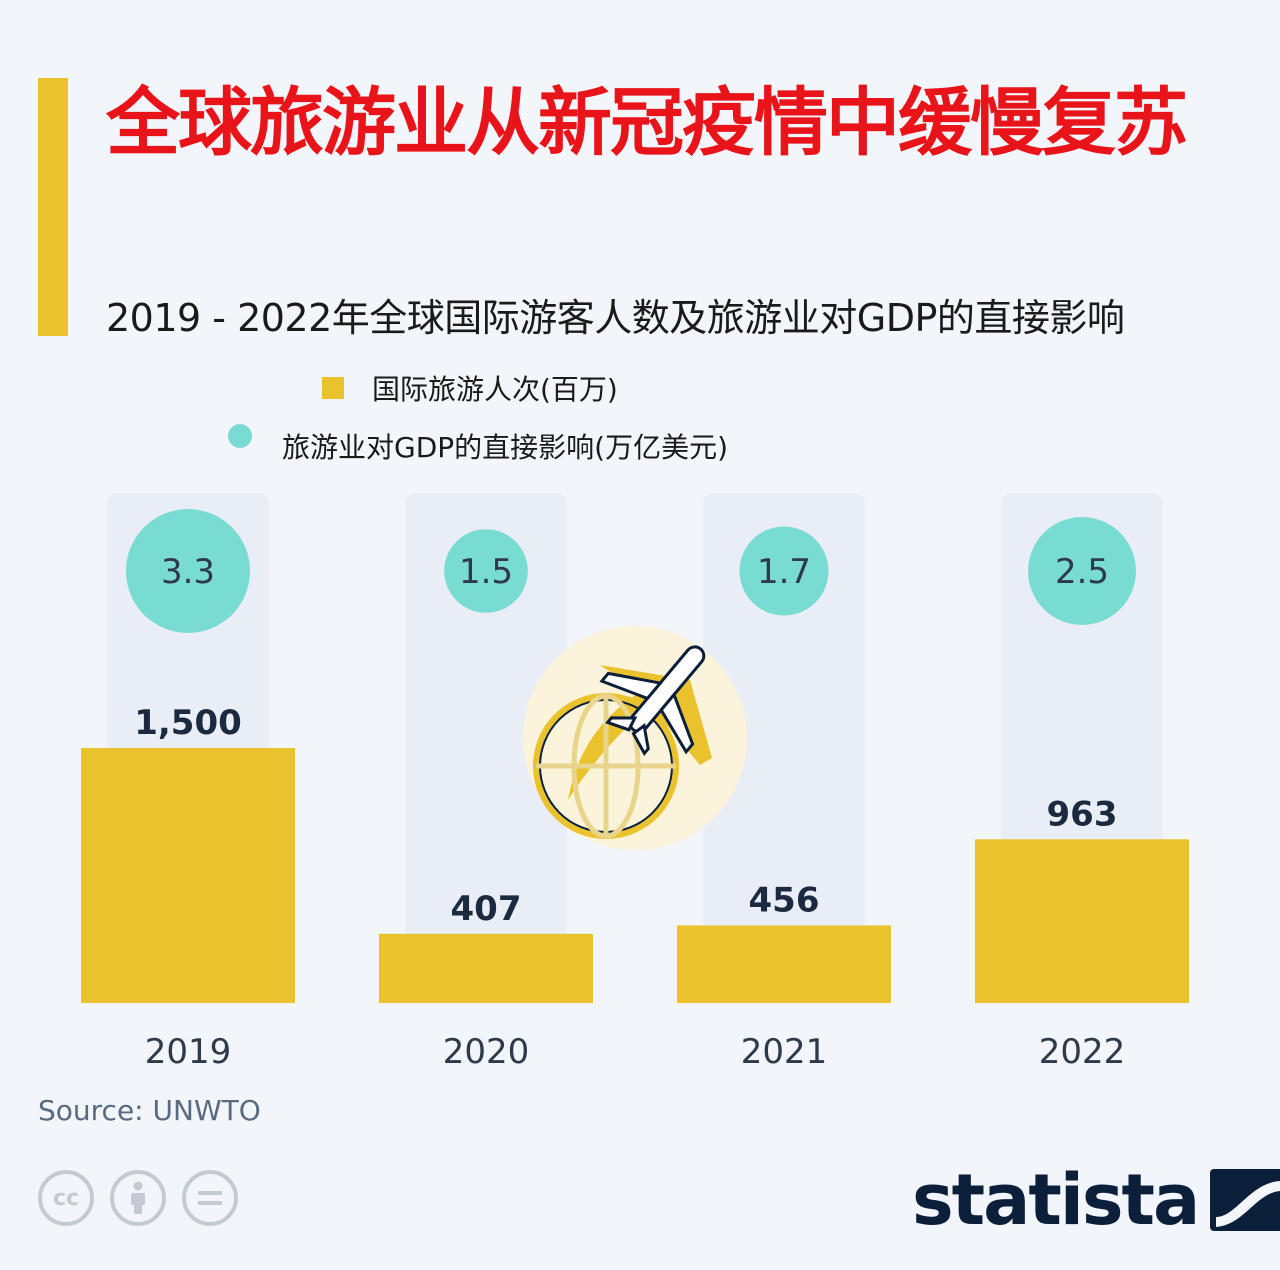 This screenshot has width=1280, height=1270. I want to click on gdp-bubble-2021, so click(784, 571).